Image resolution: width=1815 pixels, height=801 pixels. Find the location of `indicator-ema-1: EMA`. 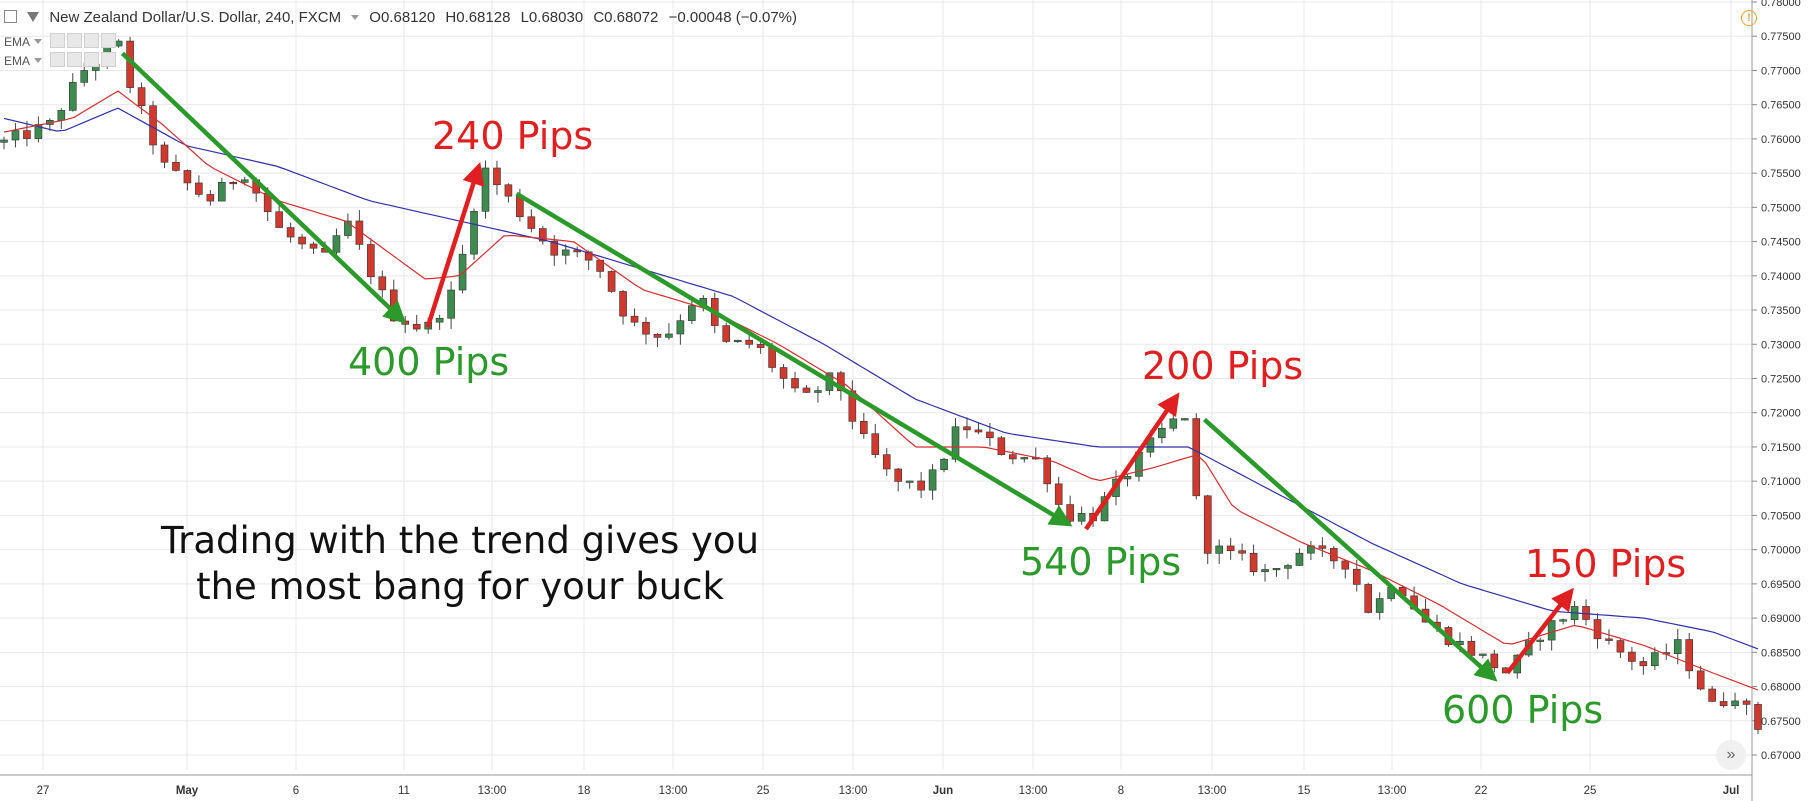

indicator-ema-1: EMA is located at coordinates (60, 41).